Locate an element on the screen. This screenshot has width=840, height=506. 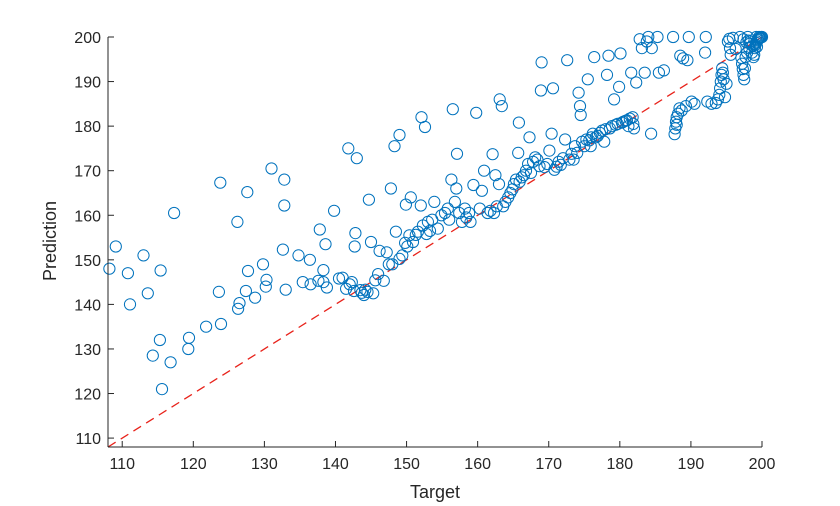
y-tick-label: 110 is located at coordinates (88, 439).